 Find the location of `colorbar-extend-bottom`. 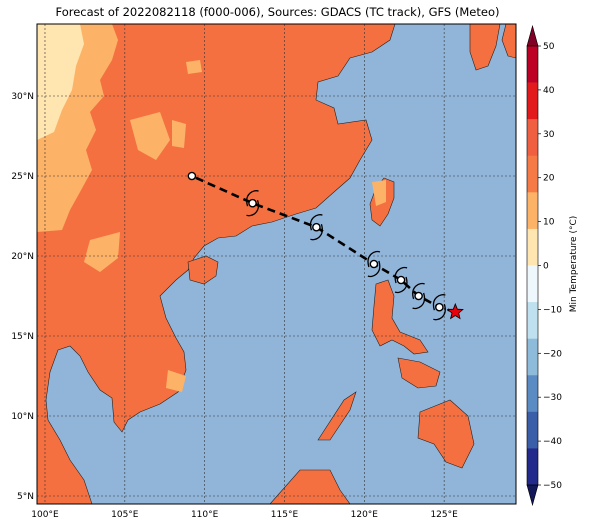

colorbar-extend-bottom is located at coordinates (532, 495).